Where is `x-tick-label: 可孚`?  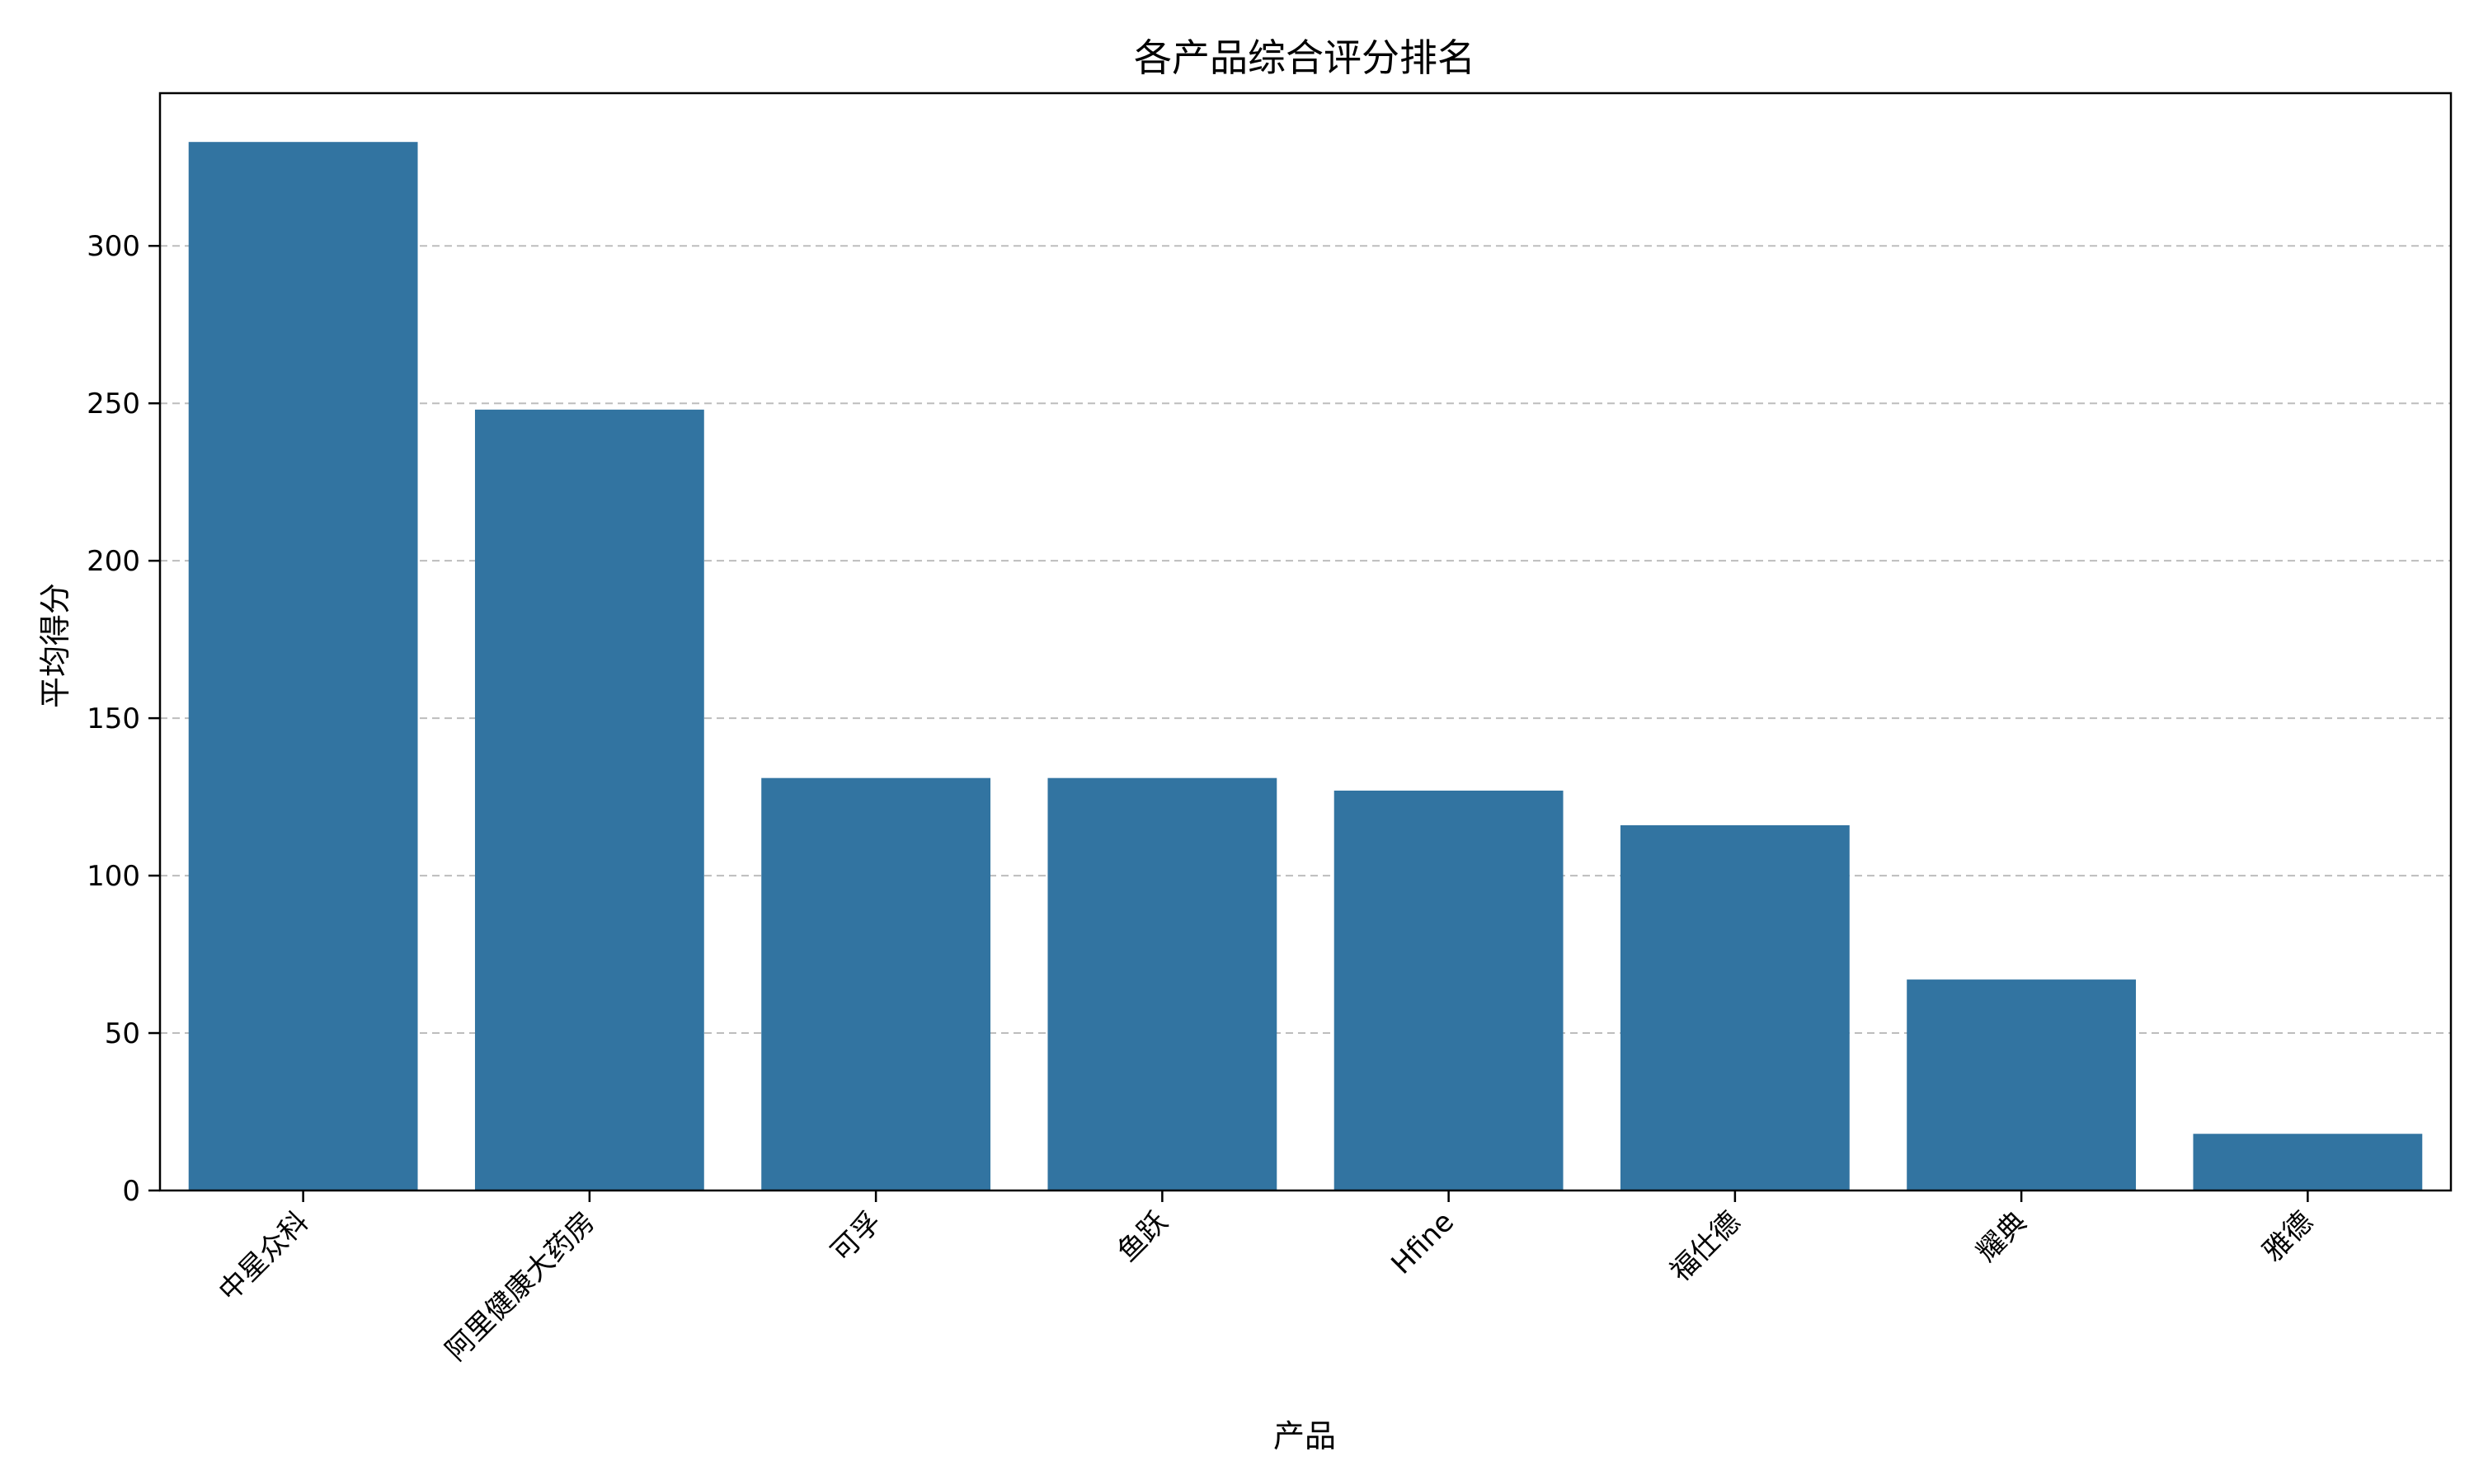 x-tick-label: 可孚 is located at coordinates (856, 1236).